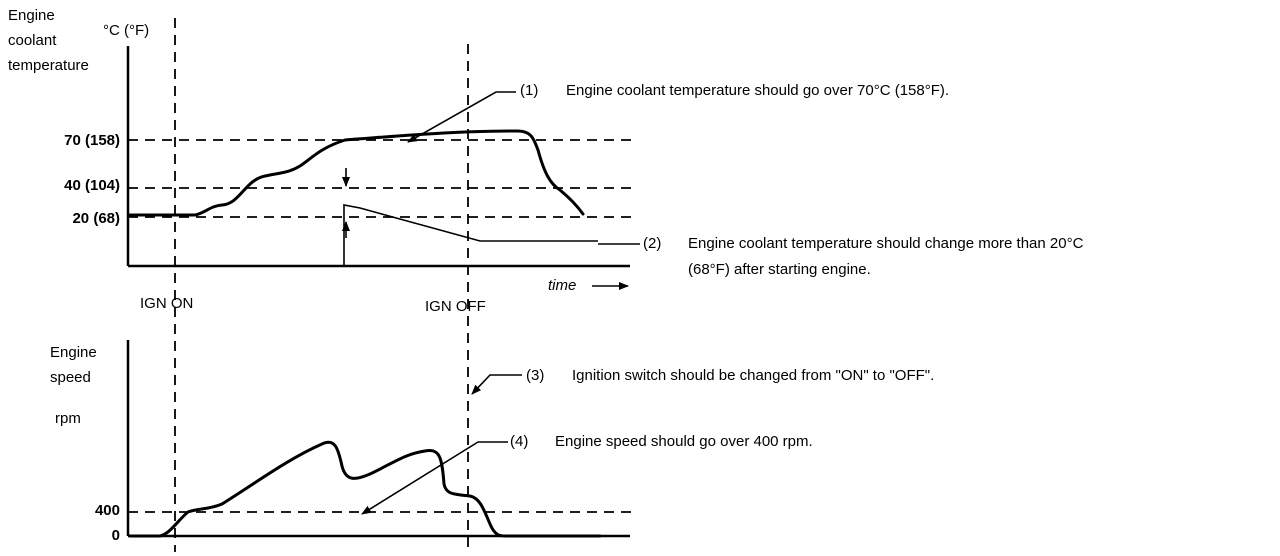 The width and height of the screenshot is (1280, 556). Describe the element at coordinates (519, 441) in the screenshot. I see `annotation-4-number: (4)` at that location.